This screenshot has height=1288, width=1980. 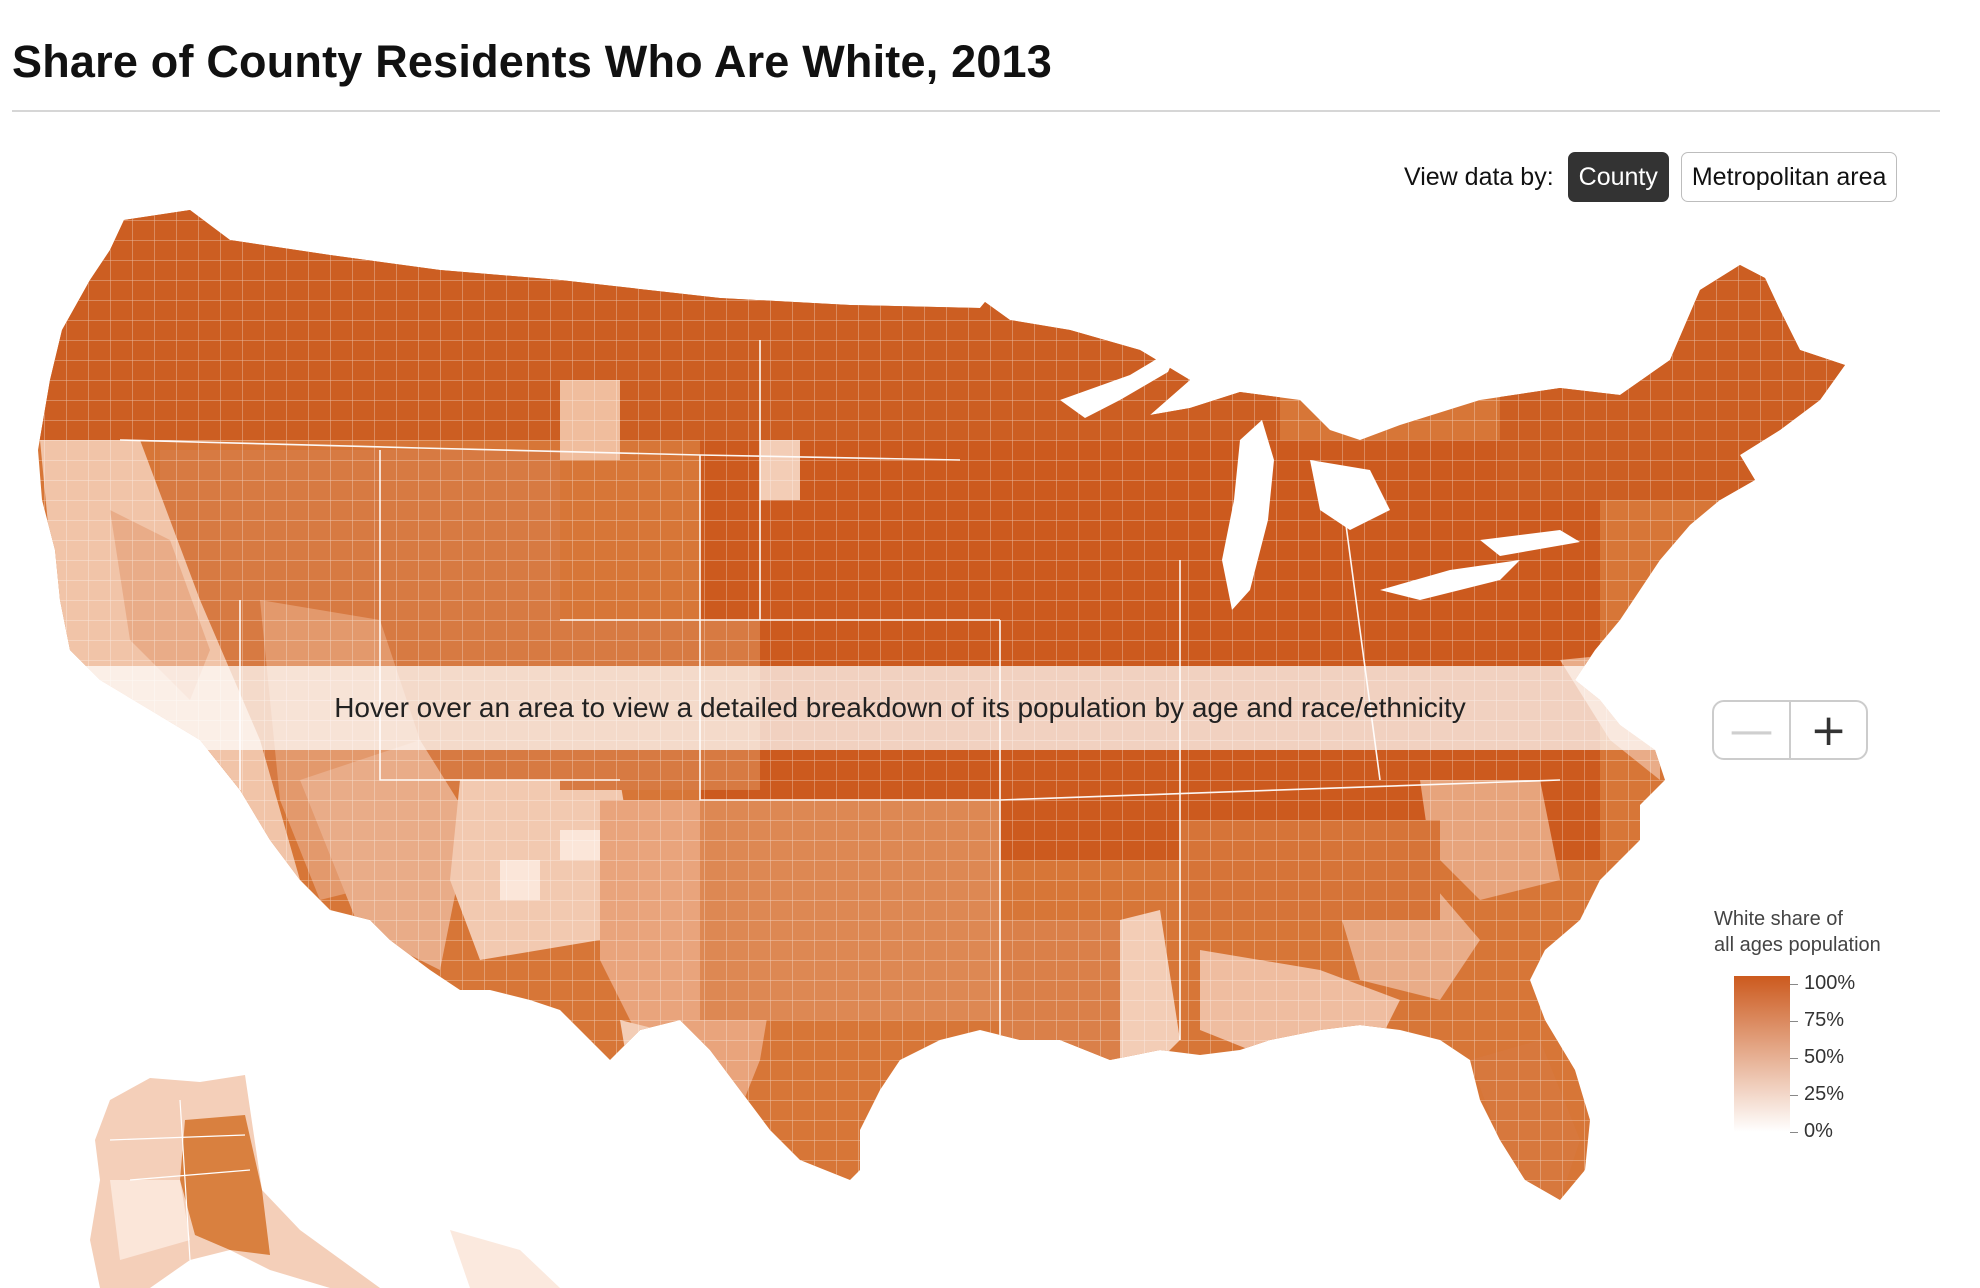 I want to click on great-lakes, so click(x=1320, y=477).